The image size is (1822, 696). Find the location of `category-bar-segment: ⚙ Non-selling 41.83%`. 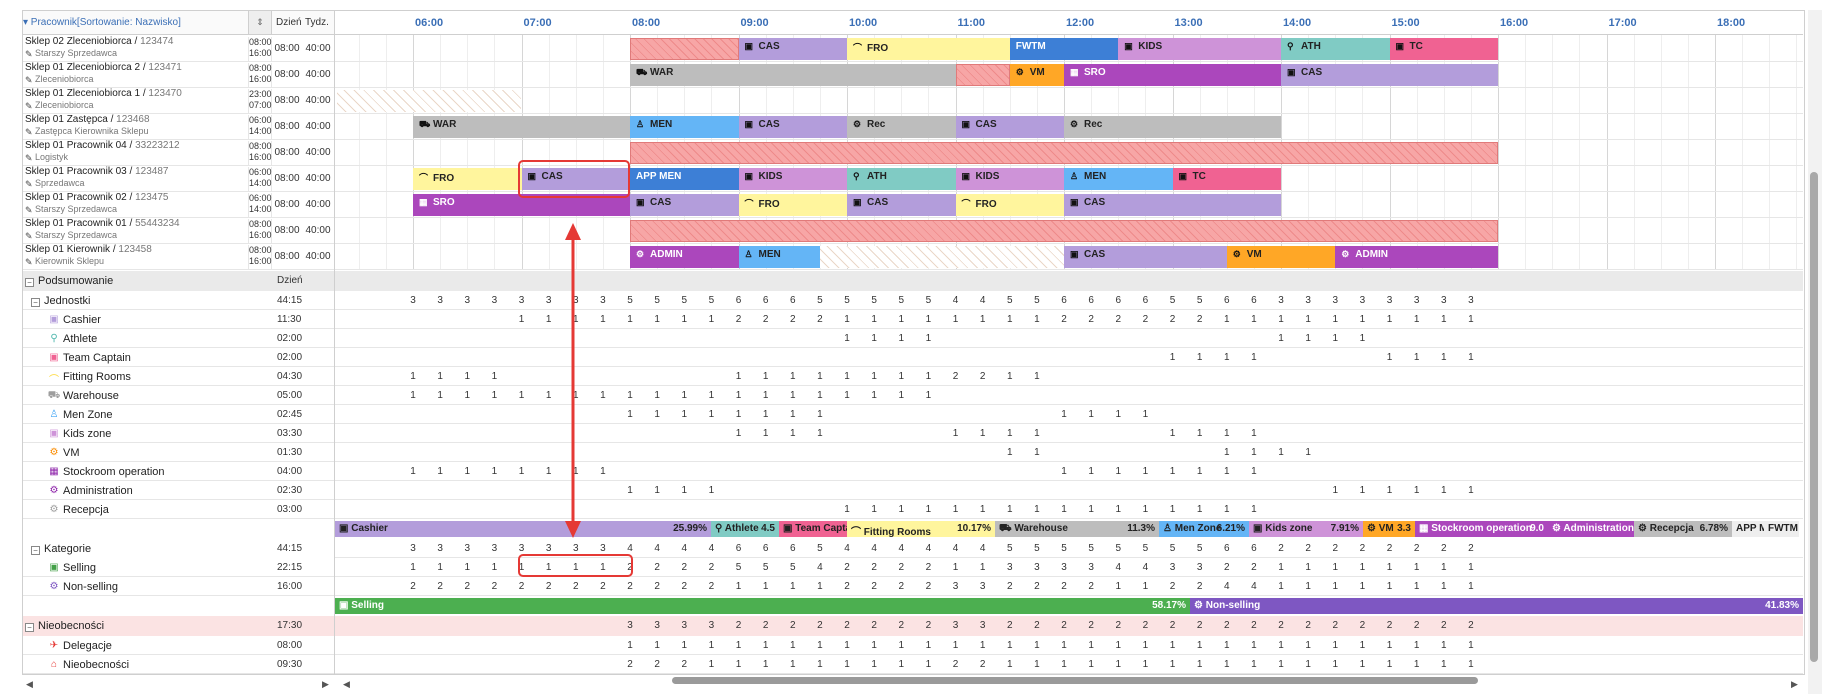

category-bar-segment: ⚙ Non-selling 41.83% is located at coordinates (1496, 606).